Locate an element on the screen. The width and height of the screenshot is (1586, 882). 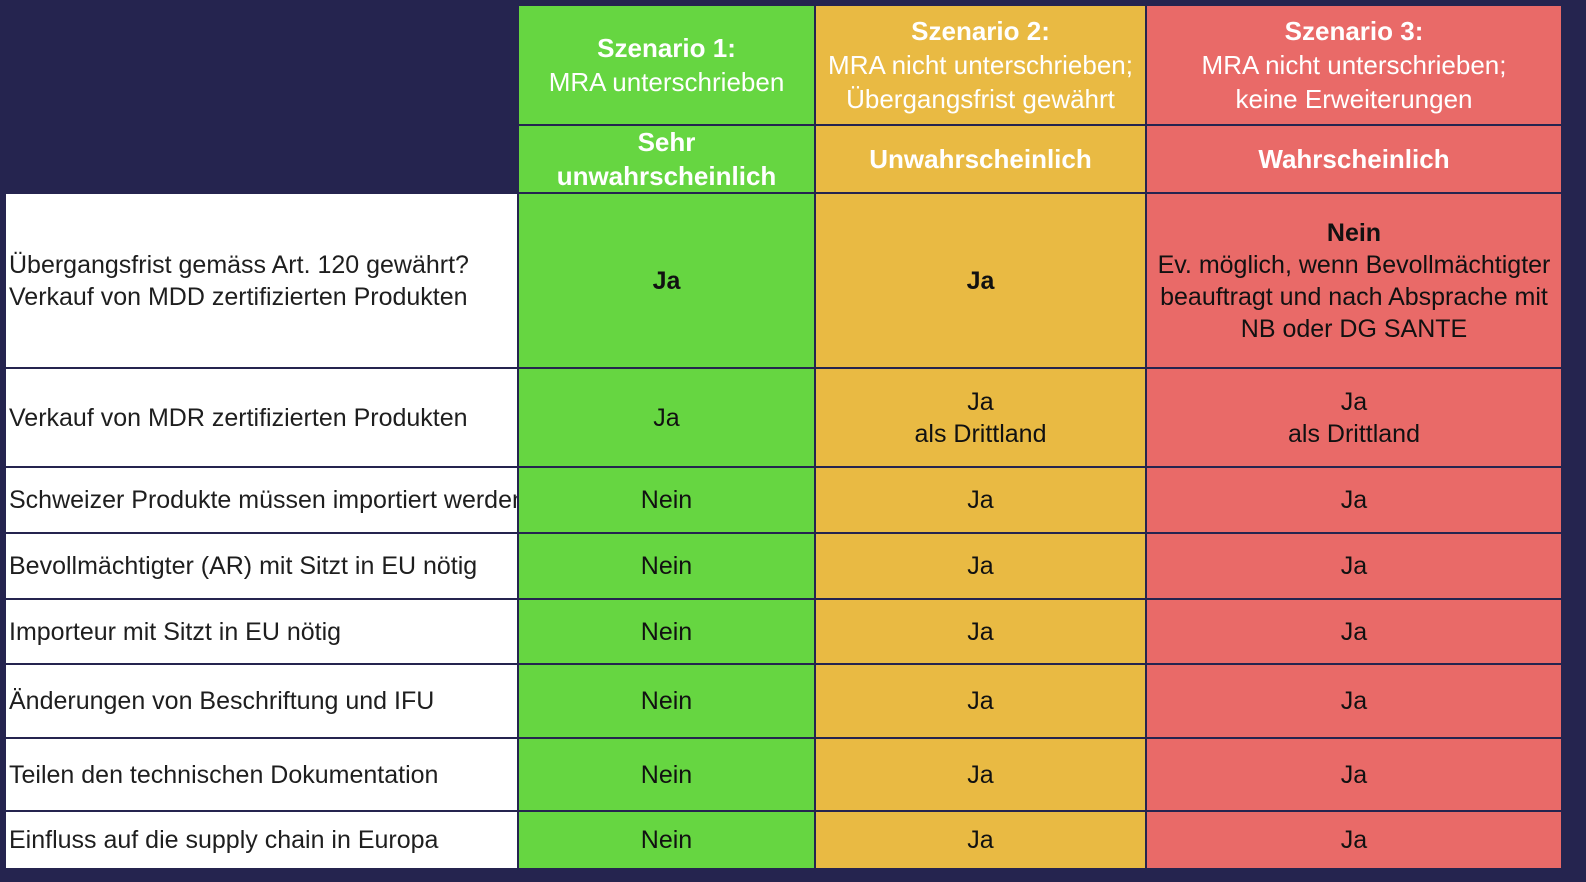
value-emphasis: Nein is located at coordinates (1354, 232).